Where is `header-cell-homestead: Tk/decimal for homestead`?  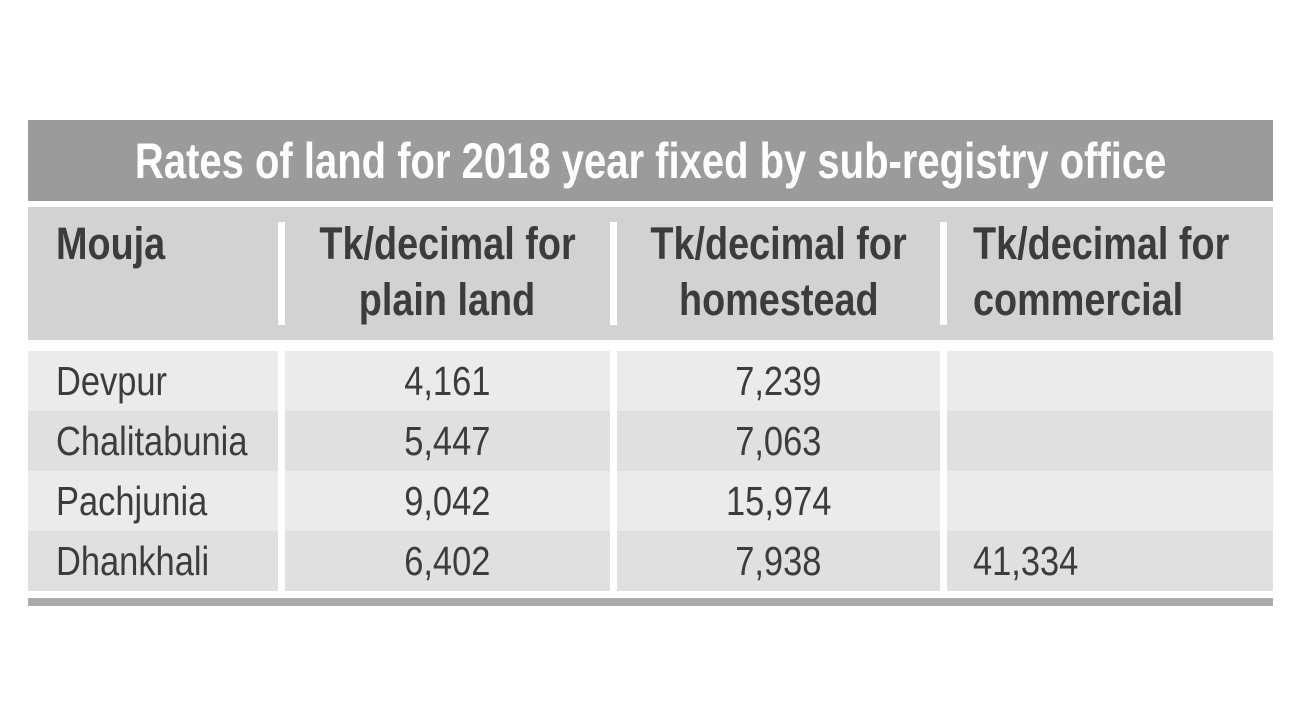
header-cell-homestead: Tk/decimal for homestead is located at coordinates (778, 273).